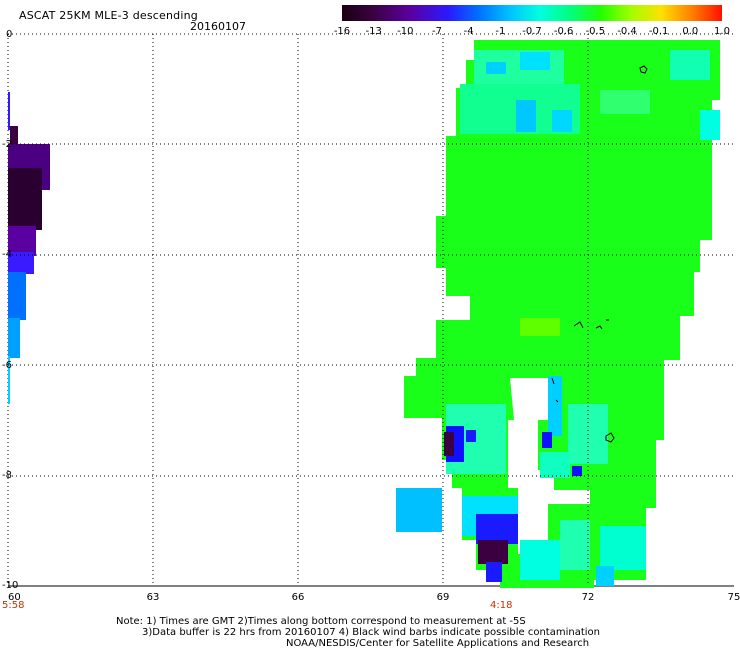  What do you see at coordinates (7, 144) in the screenshot?
I see `y-tick-1: -2` at bounding box center [7, 144].